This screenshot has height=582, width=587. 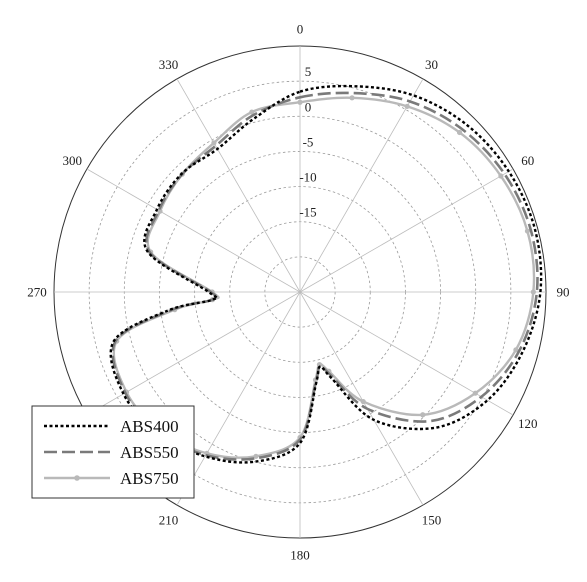 What do you see at coordinates (431, 64) in the screenshot?
I see `angle-tick-label: 30` at bounding box center [431, 64].